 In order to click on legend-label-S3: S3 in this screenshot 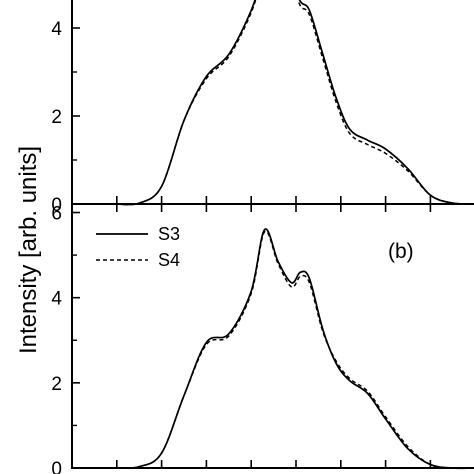, I will do `click(169, 234)`.